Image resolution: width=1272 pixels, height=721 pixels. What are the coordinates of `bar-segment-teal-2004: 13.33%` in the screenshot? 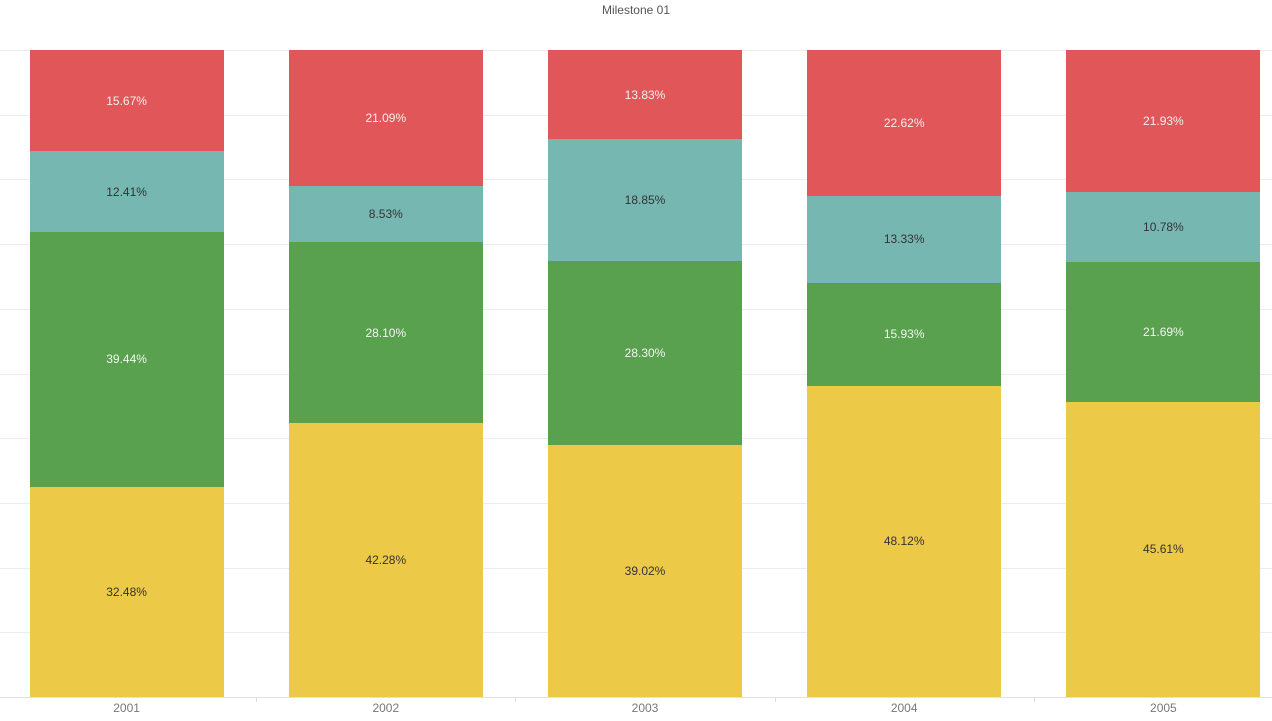 It's located at (904, 239).